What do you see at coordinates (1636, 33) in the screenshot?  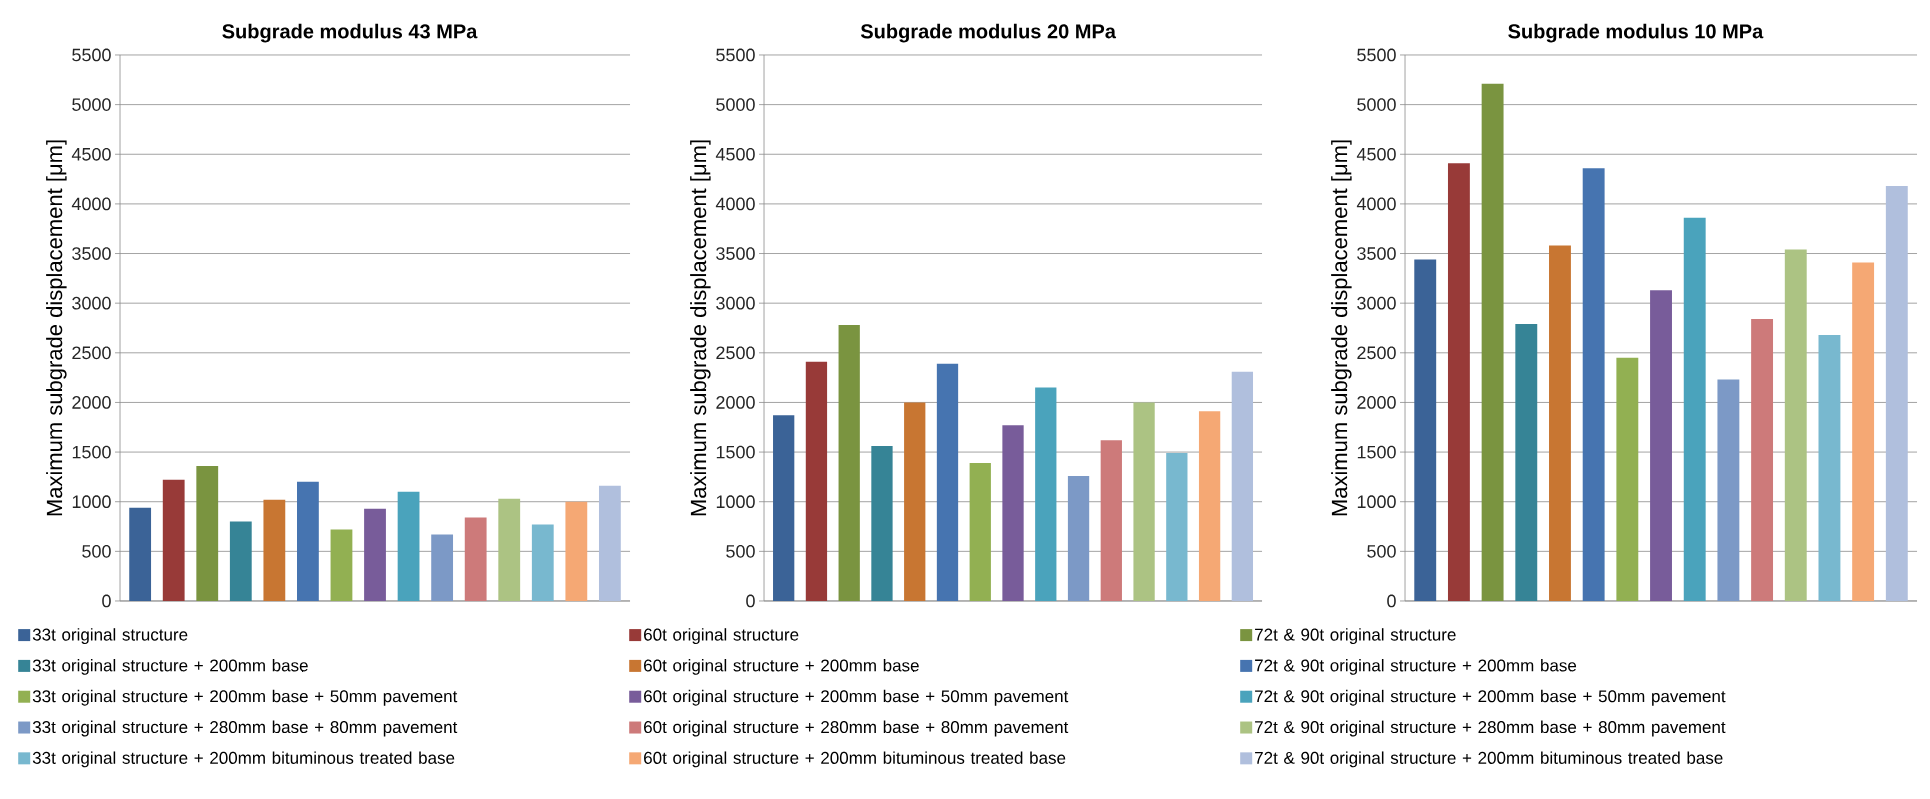 I see `chart-title: Subgrade modulus 10 MPa` at bounding box center [1636, 33].